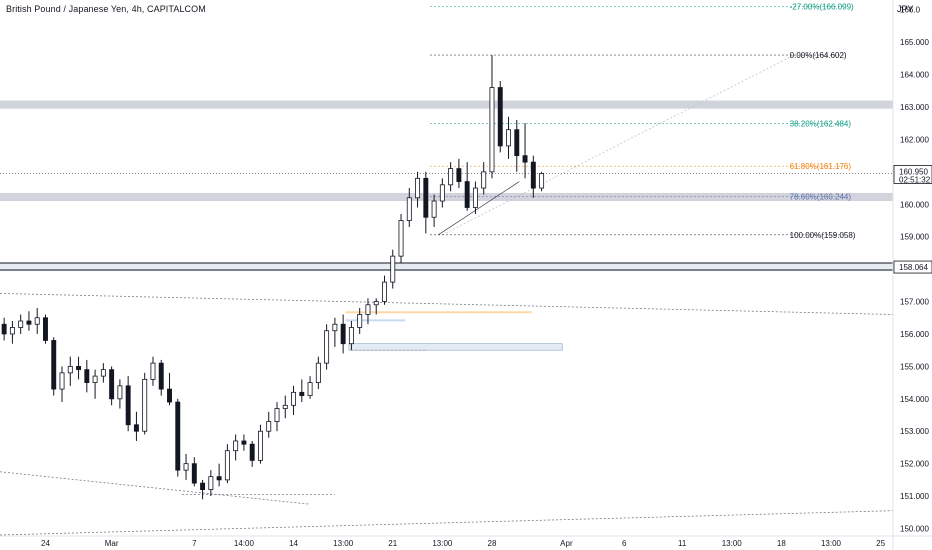  I want to click on y-tick-label: 156.000, so click(914, 334).